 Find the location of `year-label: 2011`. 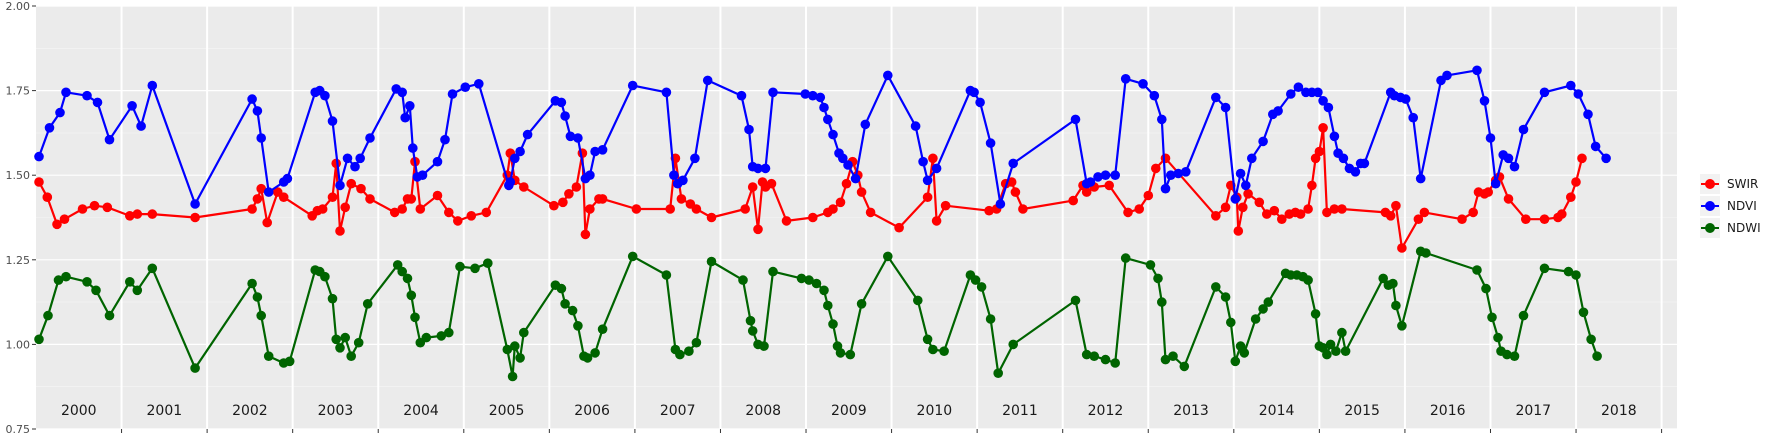

year-label: 2011 is located at coordinates (1020, 411).